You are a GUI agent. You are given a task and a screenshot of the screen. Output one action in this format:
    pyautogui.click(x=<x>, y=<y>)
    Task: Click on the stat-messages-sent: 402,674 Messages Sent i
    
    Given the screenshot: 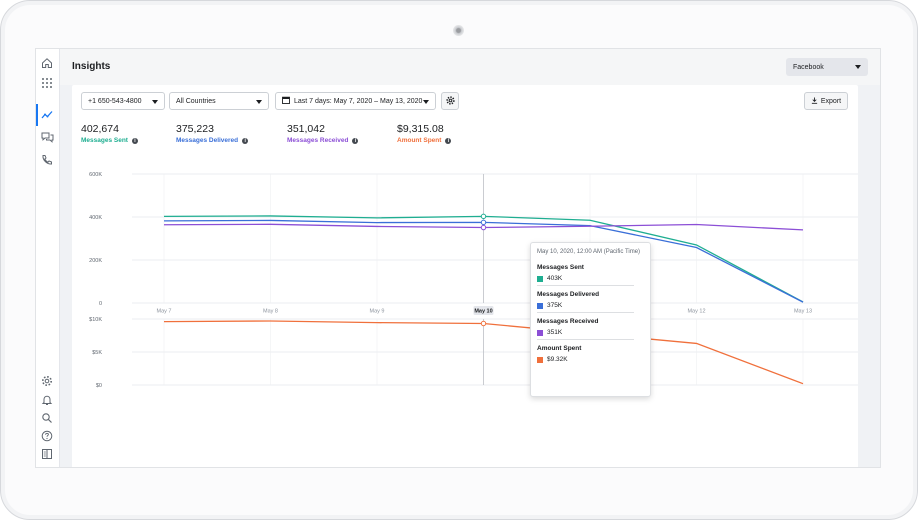 What is the action you would take?
    pyautogui.click(x=109, y=133)
    